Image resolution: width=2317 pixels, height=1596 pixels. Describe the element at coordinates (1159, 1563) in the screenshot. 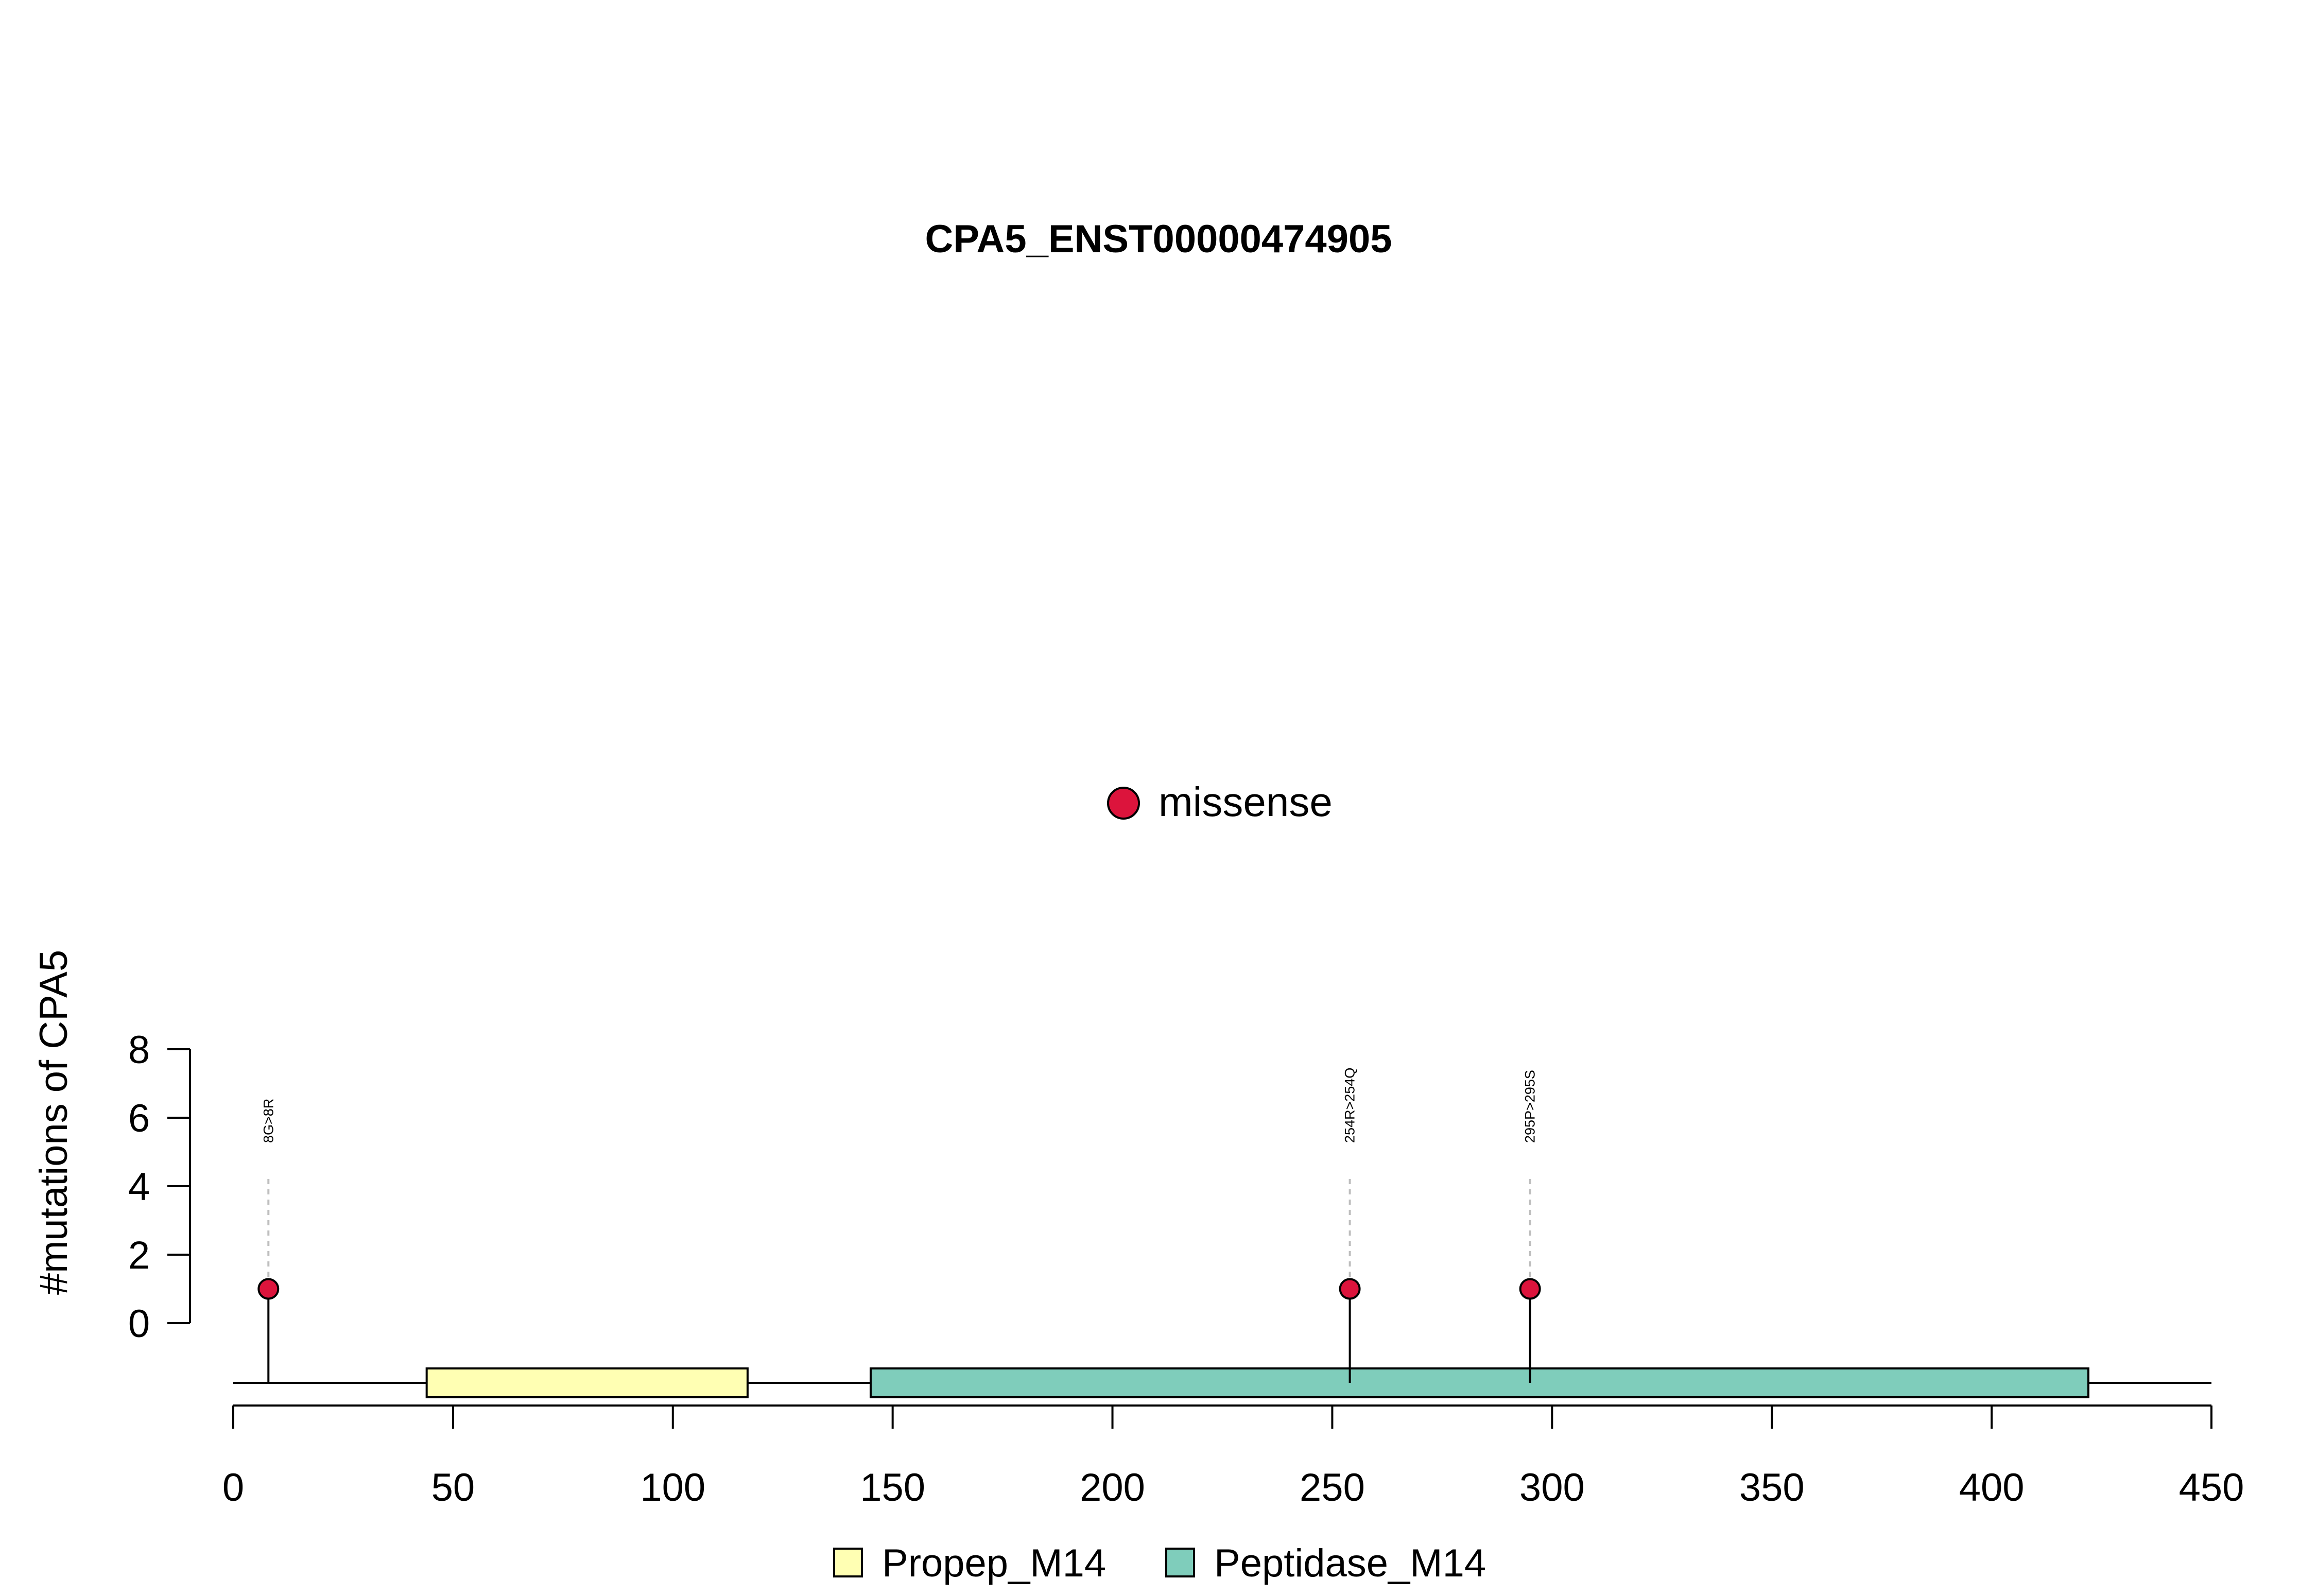

I see `domain-legend: Propep_M14 Peptidase_M14` at that location.